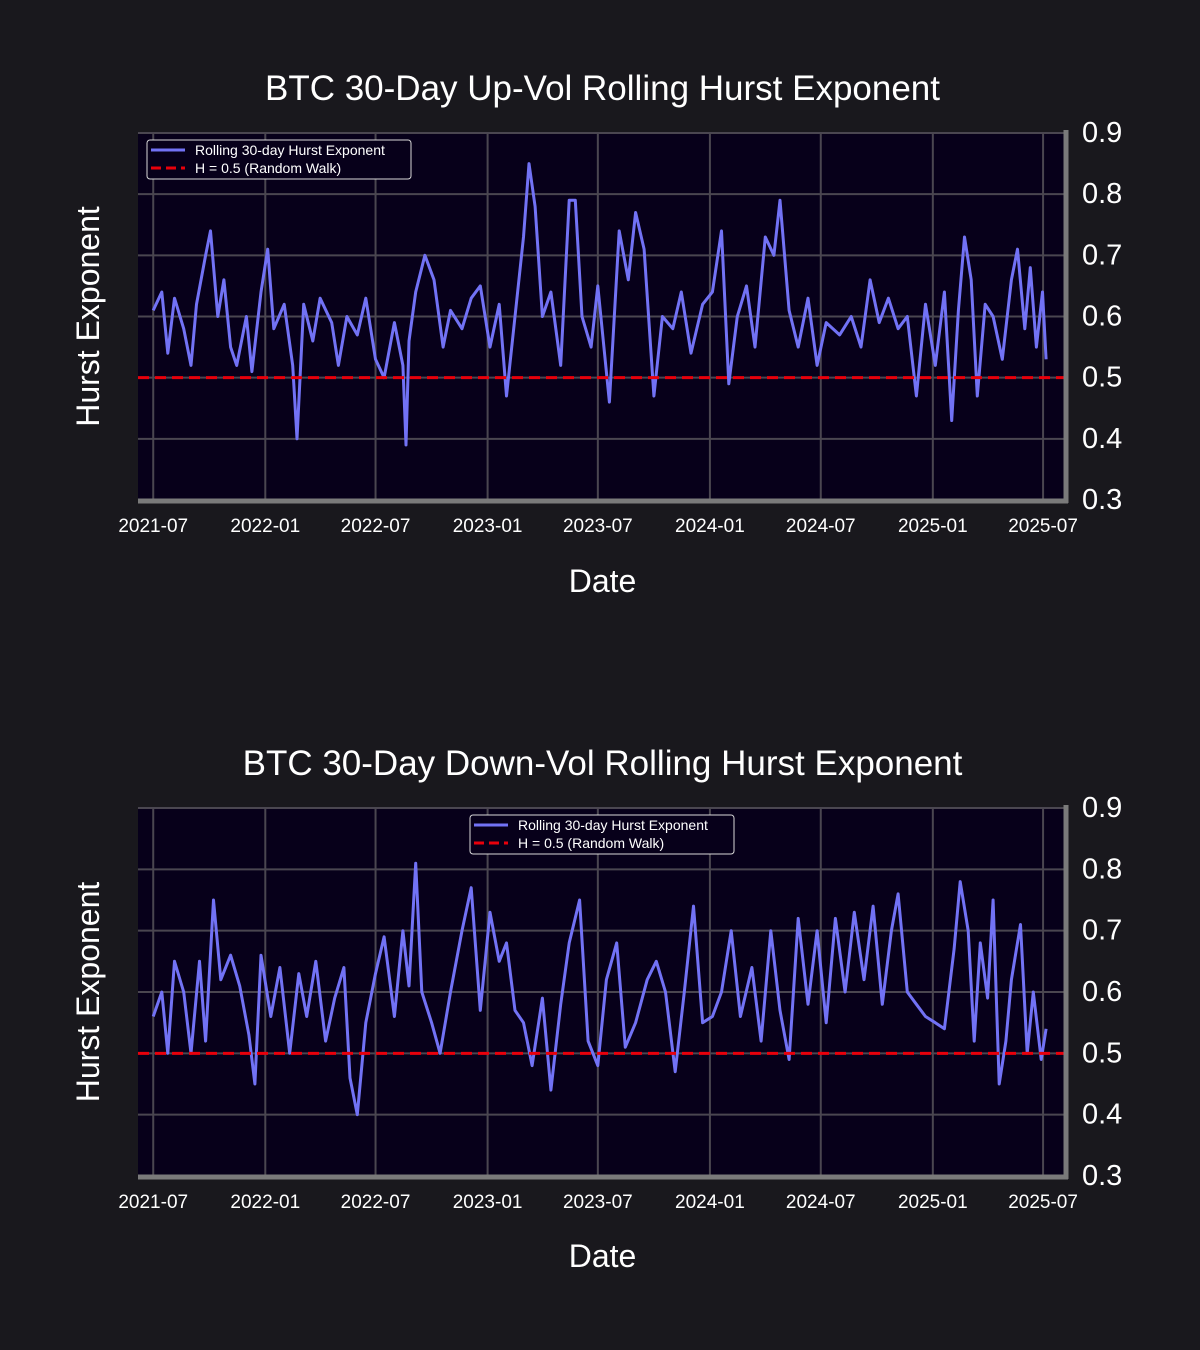 Image resolution: width=1200 pixels, height=1350 pixels. Describe the element at coordinates (602, 88) in the screenshot. I see `chart-title: BTC 30-Day Up-Vol Rolling Hurst Exponent` at that location.